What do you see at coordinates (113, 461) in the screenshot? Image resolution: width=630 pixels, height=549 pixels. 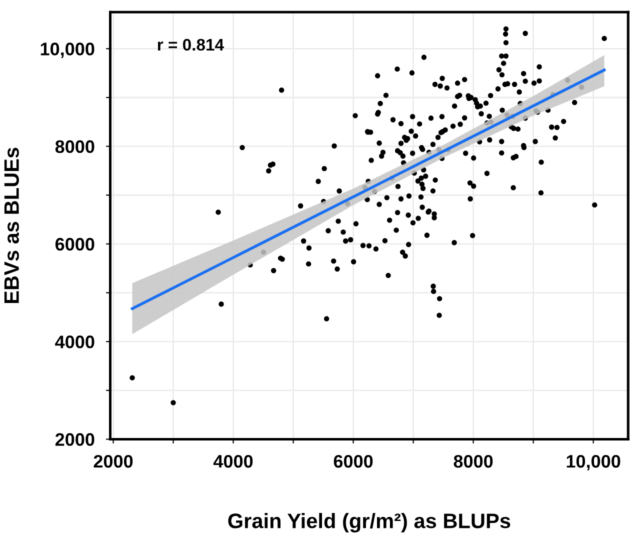 I see `x-tick-label: 2000` at bounding box center [113, 461].